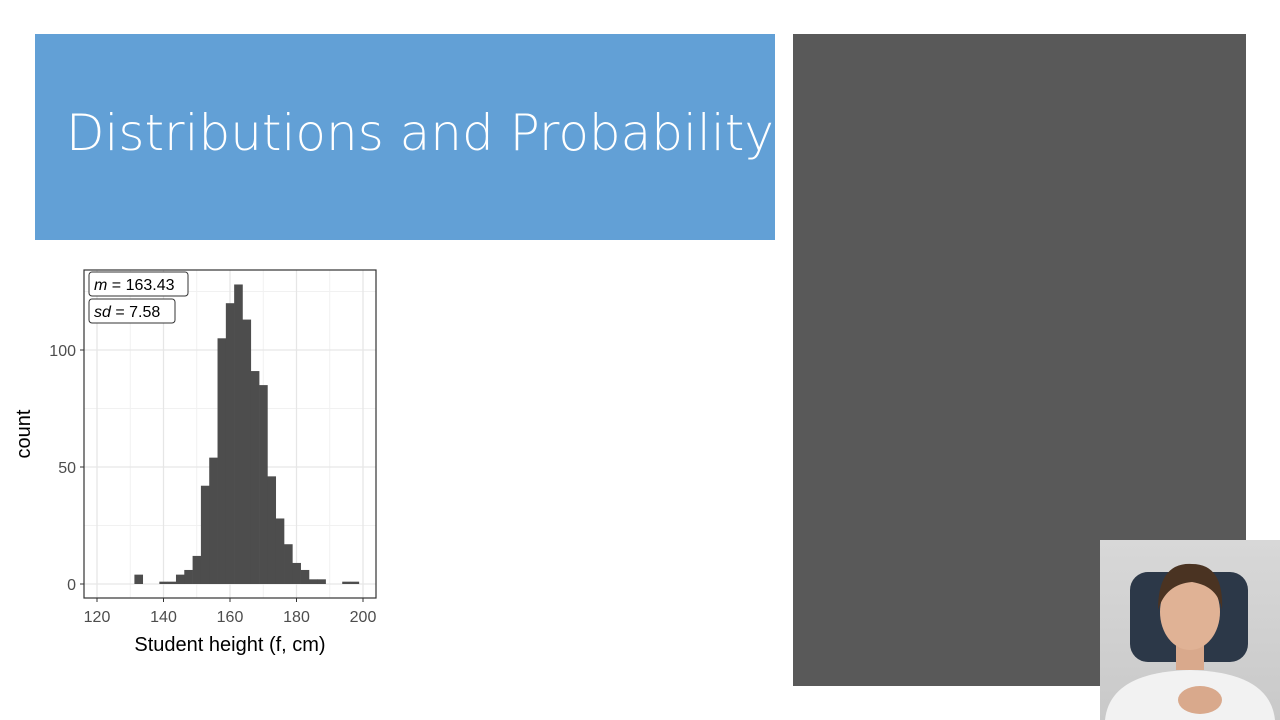  Describe the element at coordinates (62, 351) in the screenshot. I see `y-tick-label: 100` at that location.